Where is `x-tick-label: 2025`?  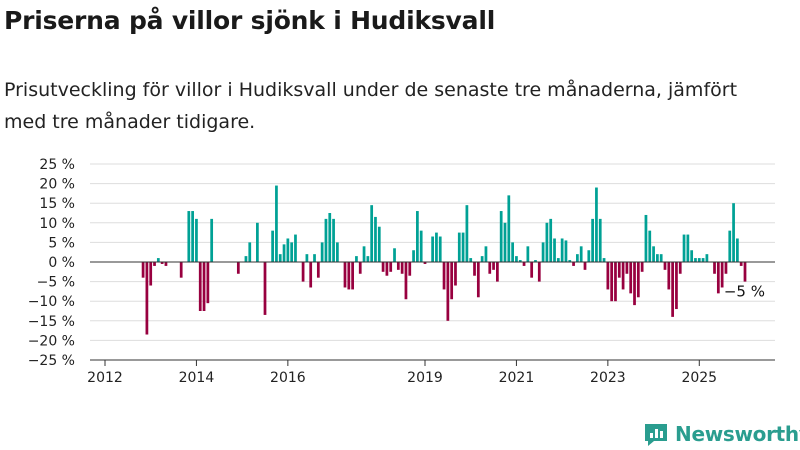 x-tick-label: 2025 is located at coordinates (699, 378).